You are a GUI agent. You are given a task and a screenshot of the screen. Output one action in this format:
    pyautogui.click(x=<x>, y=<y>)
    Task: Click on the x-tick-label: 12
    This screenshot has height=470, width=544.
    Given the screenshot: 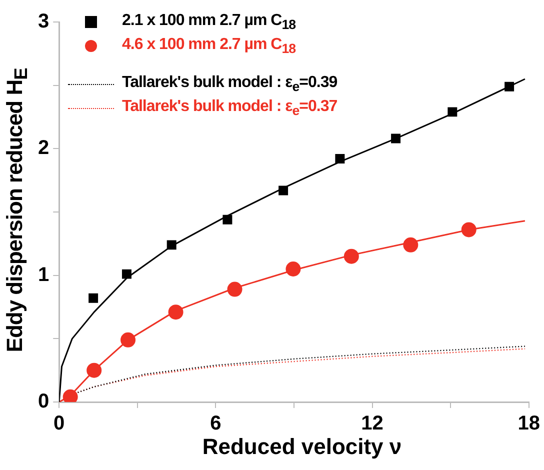 What is the action you would take?
    pyautogui.click(x=372, y=423)
    